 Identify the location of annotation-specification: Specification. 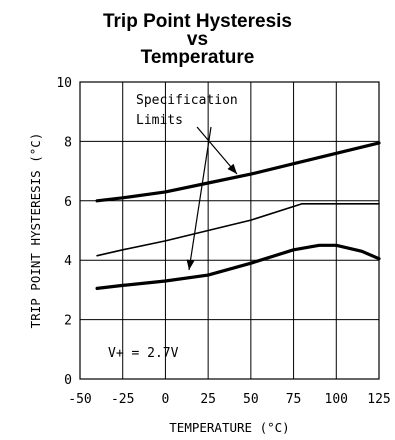
(187, 100).